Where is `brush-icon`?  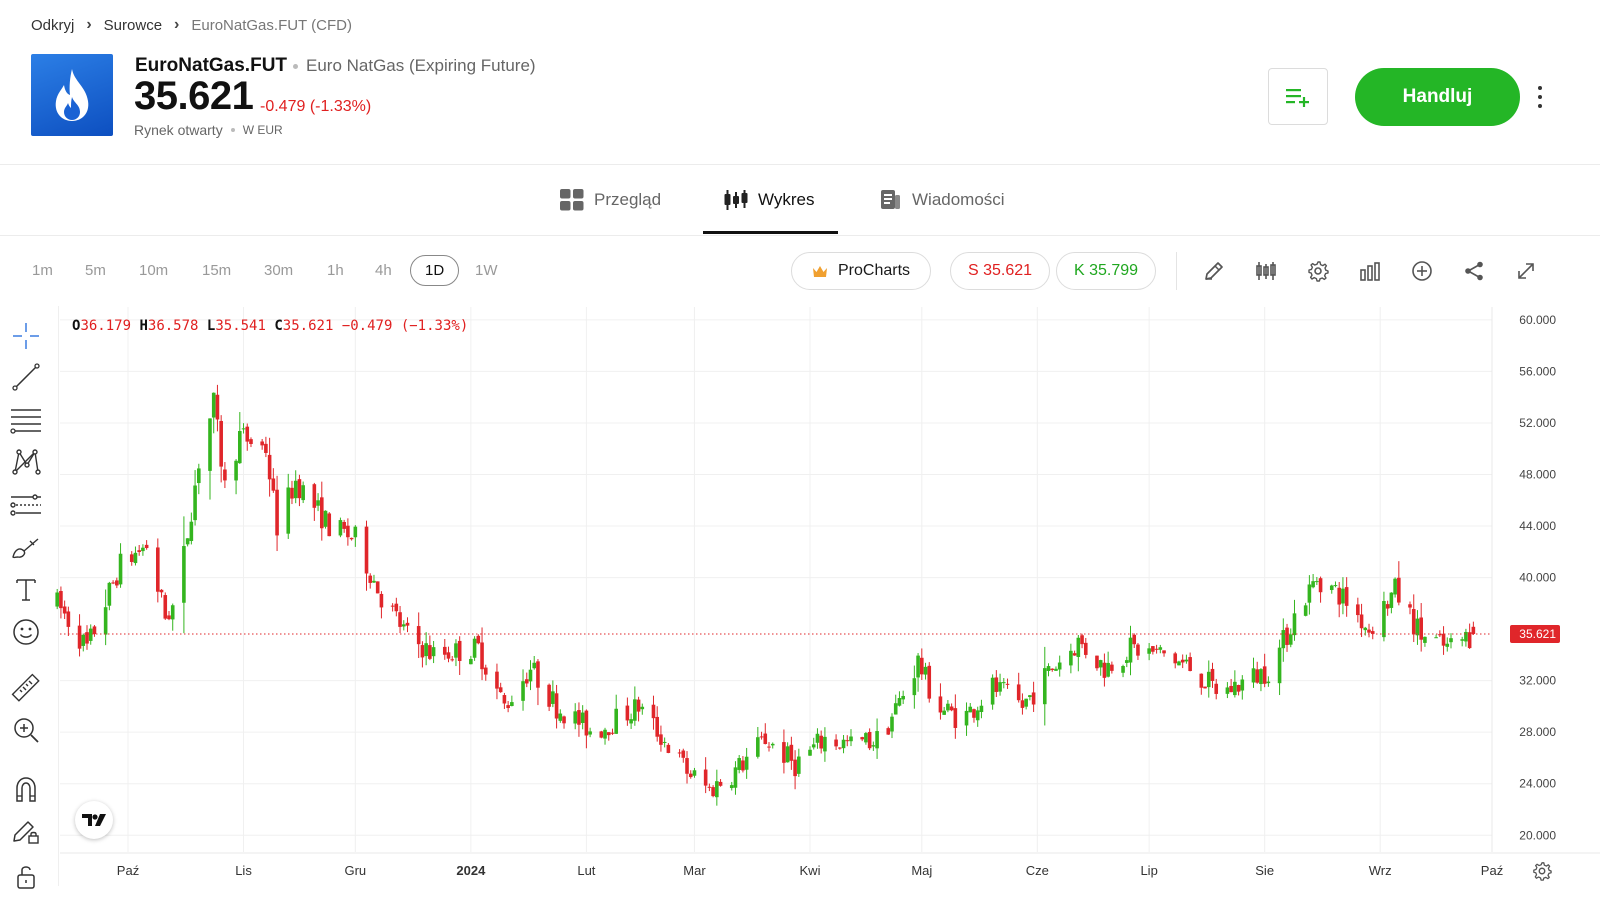
brush-icon is located at coordinates (26, 548).